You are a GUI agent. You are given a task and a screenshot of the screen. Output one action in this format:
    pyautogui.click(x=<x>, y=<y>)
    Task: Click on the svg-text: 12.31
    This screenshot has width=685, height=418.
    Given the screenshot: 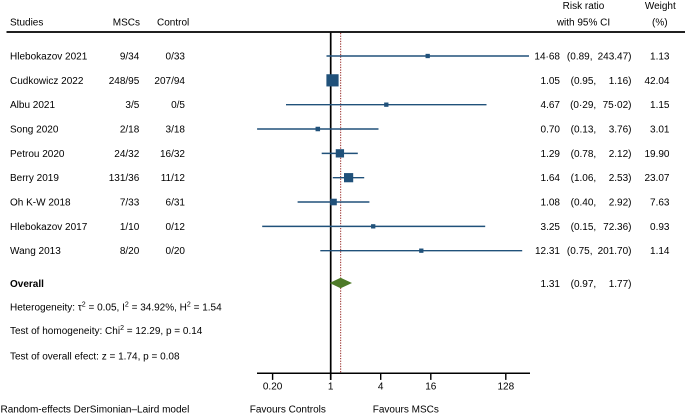 What is the action you would take?
    pyautogui.click(x=547, y=251)
    